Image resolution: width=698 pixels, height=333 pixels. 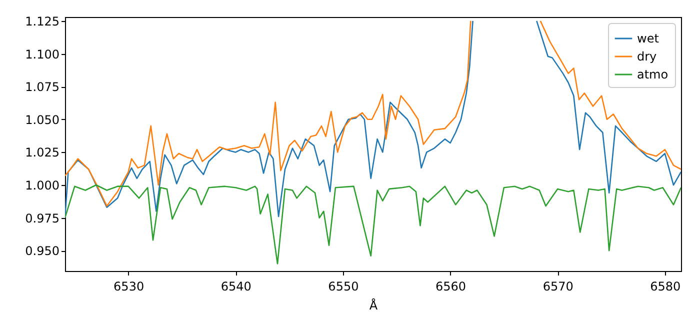 What do you see at coordinates (42, 153) in the screenshot?
I see `y-tick-label: 1.025` at bounding box center [42, 153].